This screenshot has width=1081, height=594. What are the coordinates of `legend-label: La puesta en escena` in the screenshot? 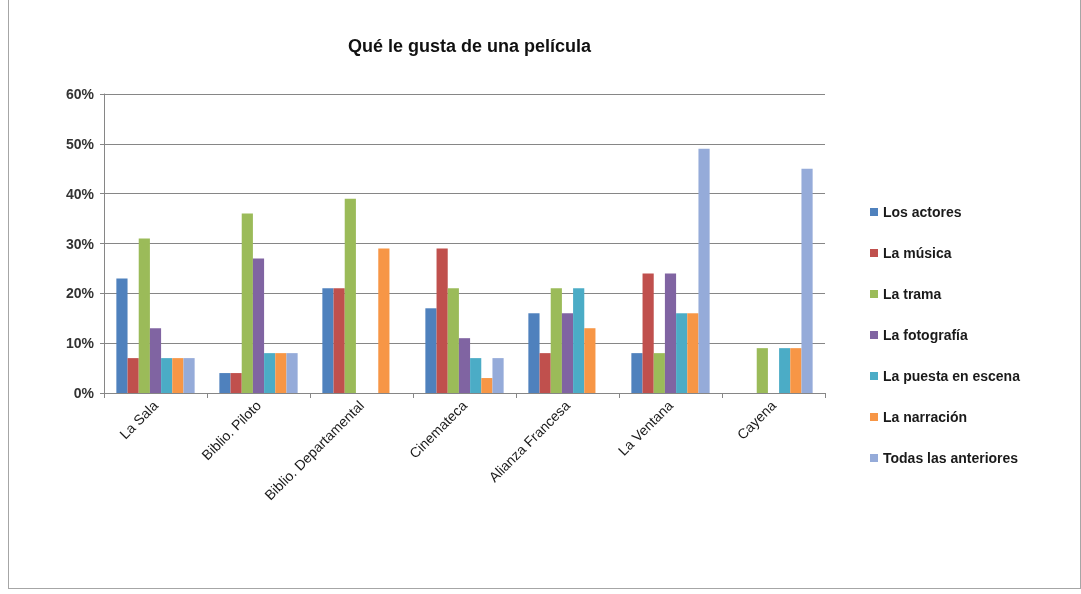 It's located at (952, 376).